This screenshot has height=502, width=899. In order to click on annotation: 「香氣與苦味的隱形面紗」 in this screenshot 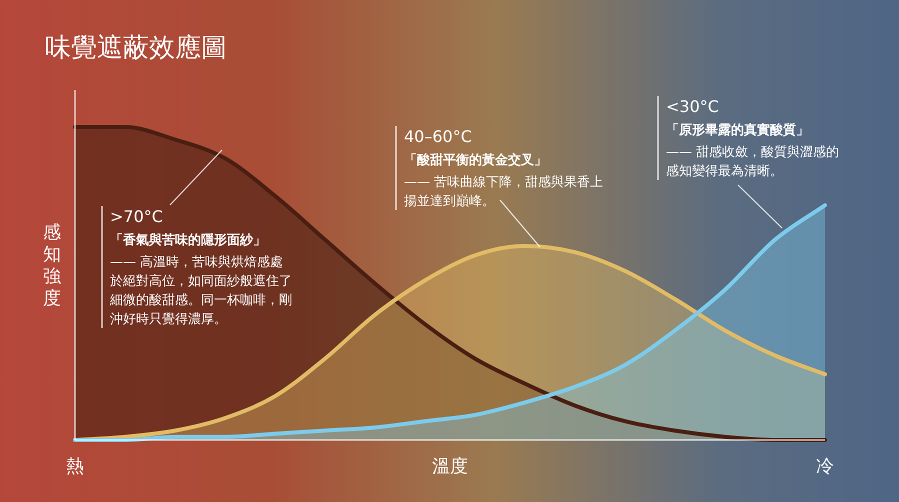, I will do `click(188, 240)`.